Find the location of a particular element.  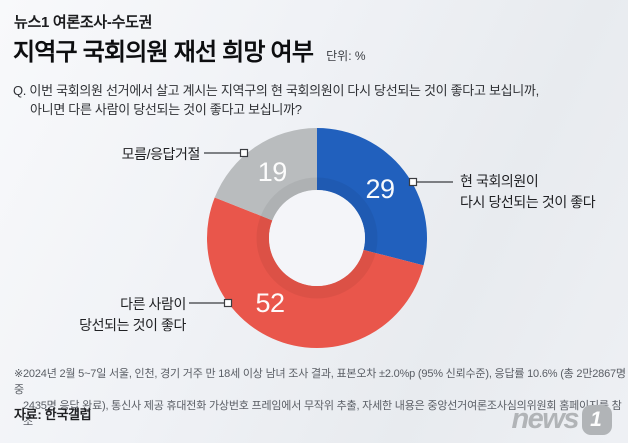

question-line-2: 아니면 다른 사람이 당선되는 것이 좋다고 보십니까? is located at coordinates (166, 109).